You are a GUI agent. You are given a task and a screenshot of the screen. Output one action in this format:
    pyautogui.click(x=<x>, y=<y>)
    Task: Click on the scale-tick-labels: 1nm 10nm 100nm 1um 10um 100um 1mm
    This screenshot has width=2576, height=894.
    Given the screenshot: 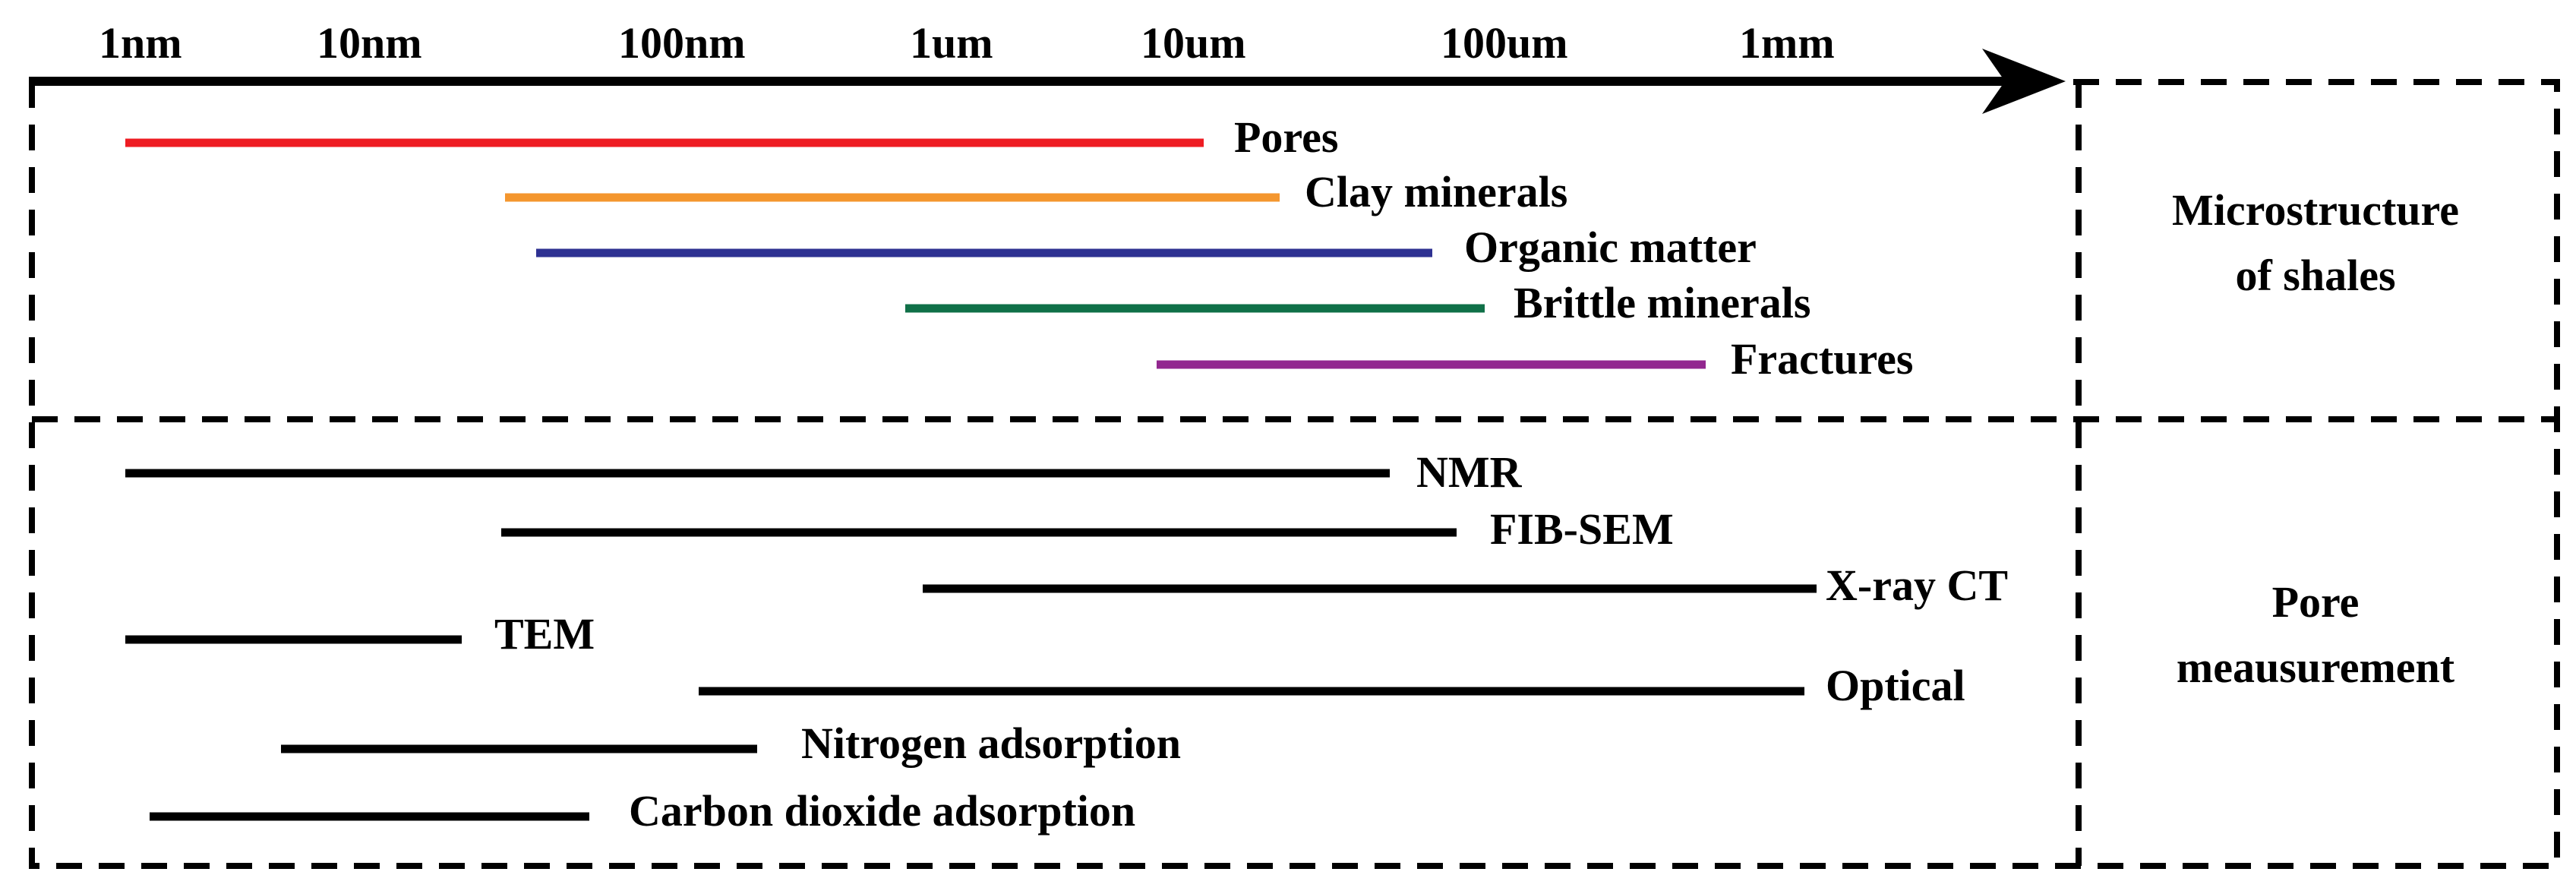 What is the action you would take?
    pyautogui.click(x=967, y=43)
    